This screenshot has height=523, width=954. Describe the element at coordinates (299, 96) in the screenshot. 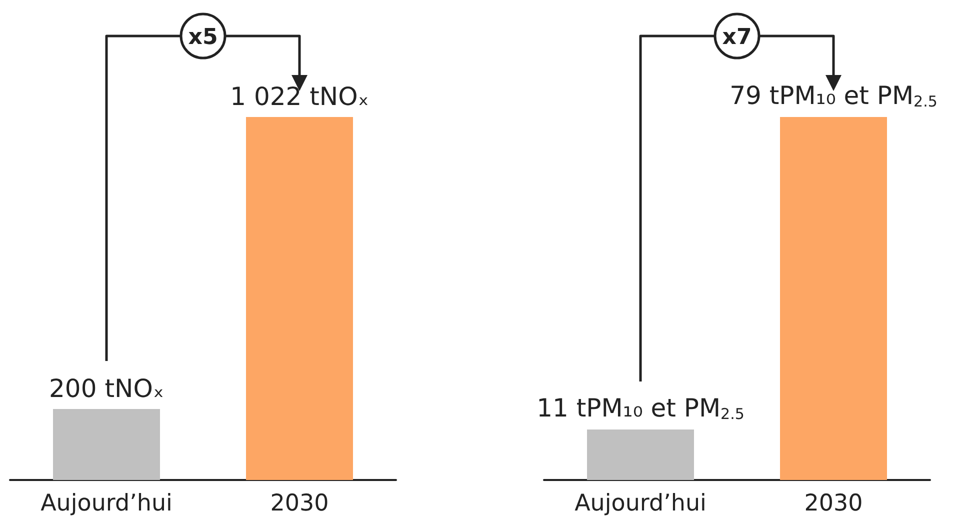

I see `data-label: 1 022 tNOₓ` at that location.